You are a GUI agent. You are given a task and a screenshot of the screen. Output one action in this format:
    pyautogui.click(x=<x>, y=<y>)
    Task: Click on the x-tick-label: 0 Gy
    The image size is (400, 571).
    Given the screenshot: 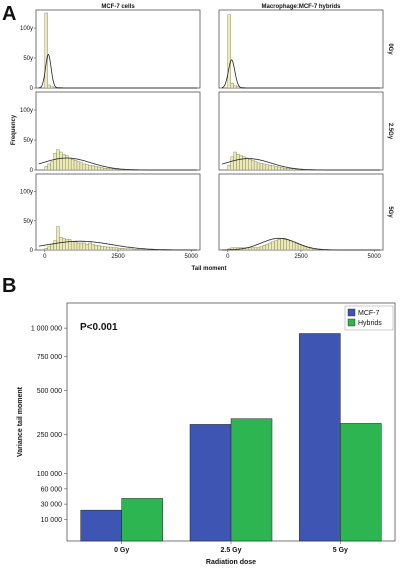 What is the action you would take?
    pyautogui.click(x=121, y=550)
    